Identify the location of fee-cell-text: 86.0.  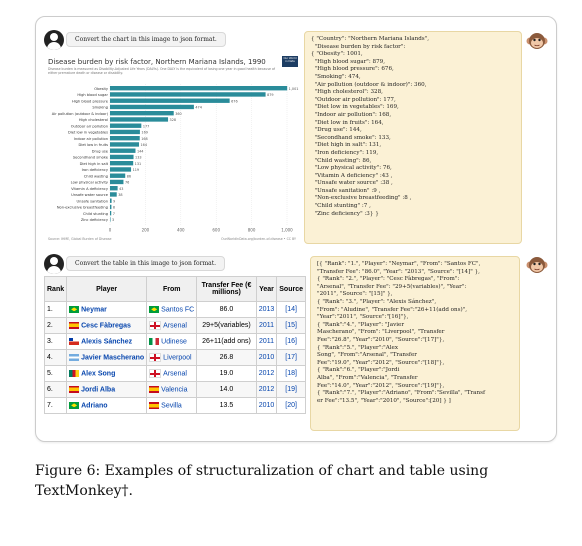
(226, 309).